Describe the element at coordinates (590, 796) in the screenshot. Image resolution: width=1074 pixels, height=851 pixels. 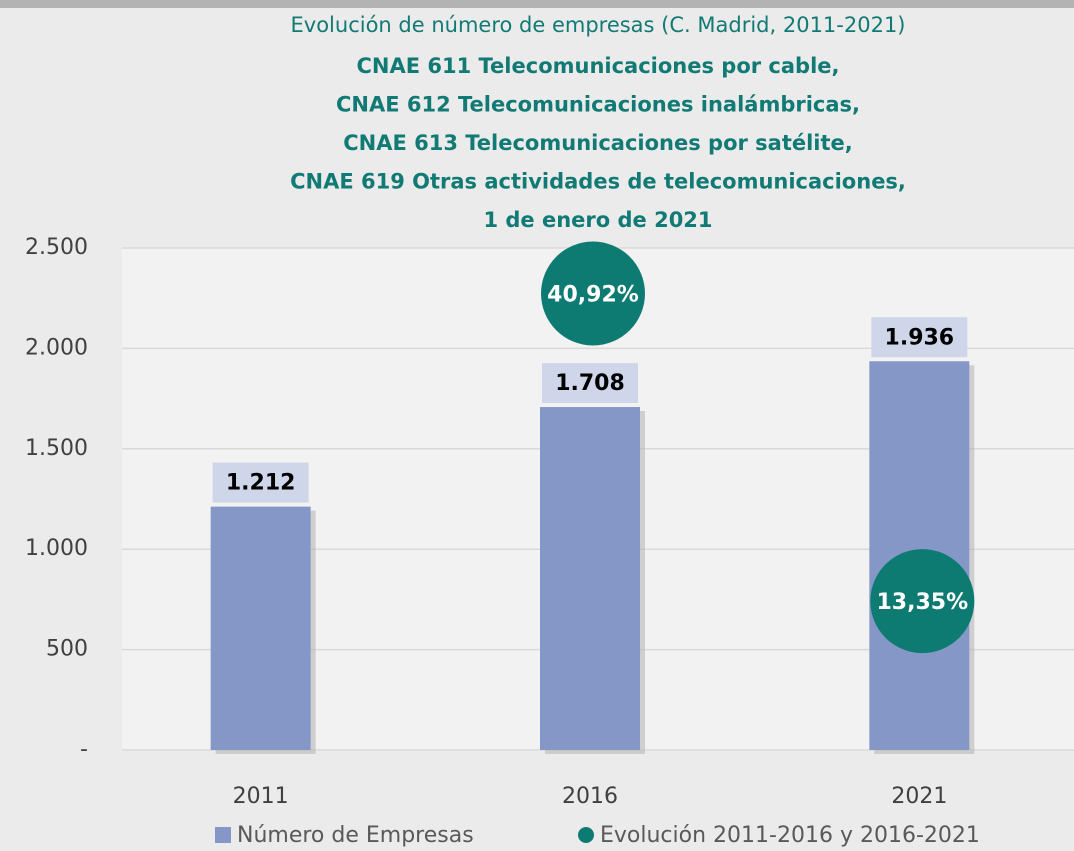
I see `x-tick-label: 2016` at that location.